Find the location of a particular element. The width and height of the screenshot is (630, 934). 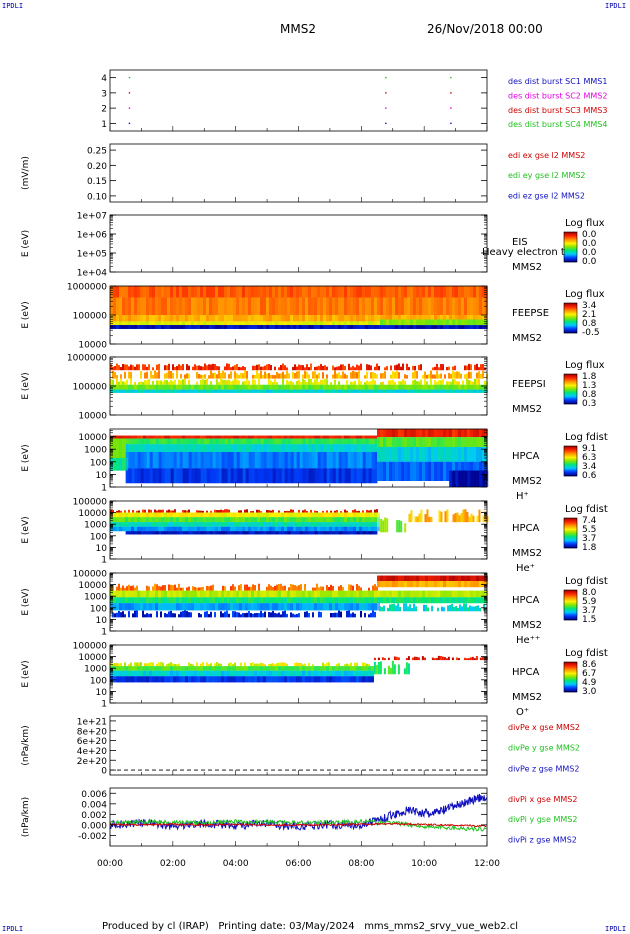

band-feepse-5-tex is located at coordinates (409, 322).